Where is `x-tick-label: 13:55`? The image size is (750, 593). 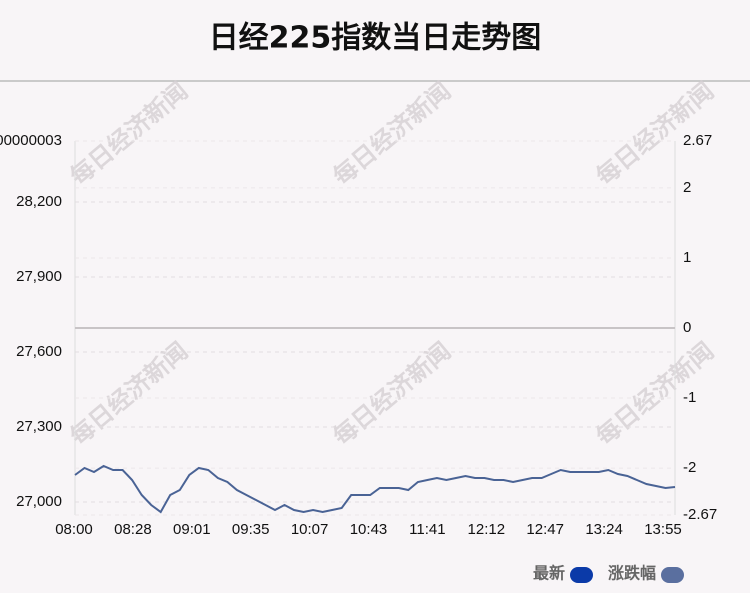 x-tick-label: 13:55 is located at coordinates (663, 529).